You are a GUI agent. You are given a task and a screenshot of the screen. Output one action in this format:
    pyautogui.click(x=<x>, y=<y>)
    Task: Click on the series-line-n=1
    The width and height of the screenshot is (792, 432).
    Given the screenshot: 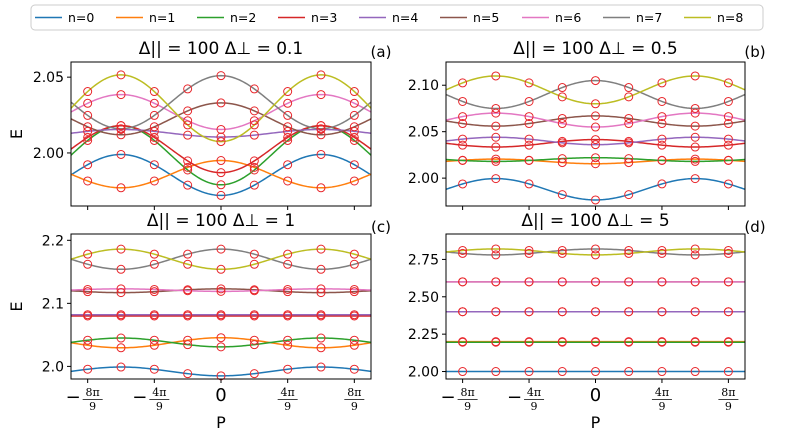 What is the action you would take?
    pyautogui.click(x=221, y=174)
    